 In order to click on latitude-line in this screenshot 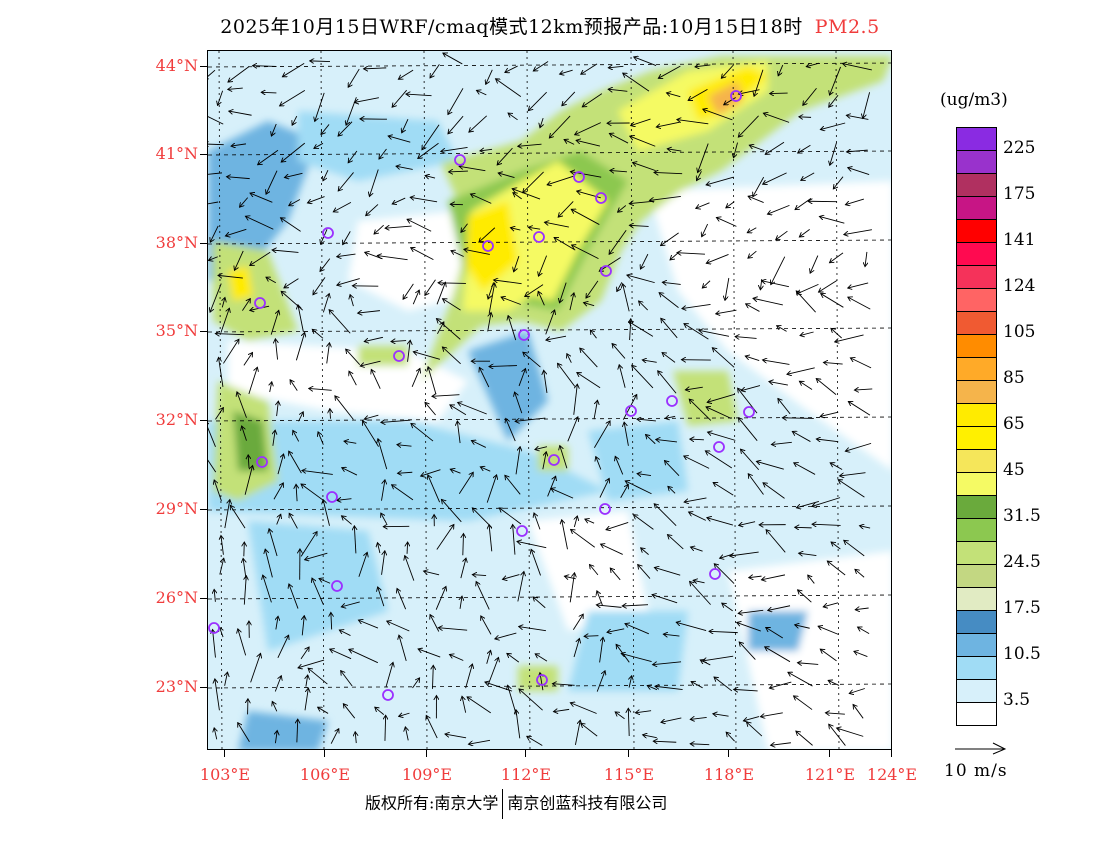, I will do `click(549, 153)`.